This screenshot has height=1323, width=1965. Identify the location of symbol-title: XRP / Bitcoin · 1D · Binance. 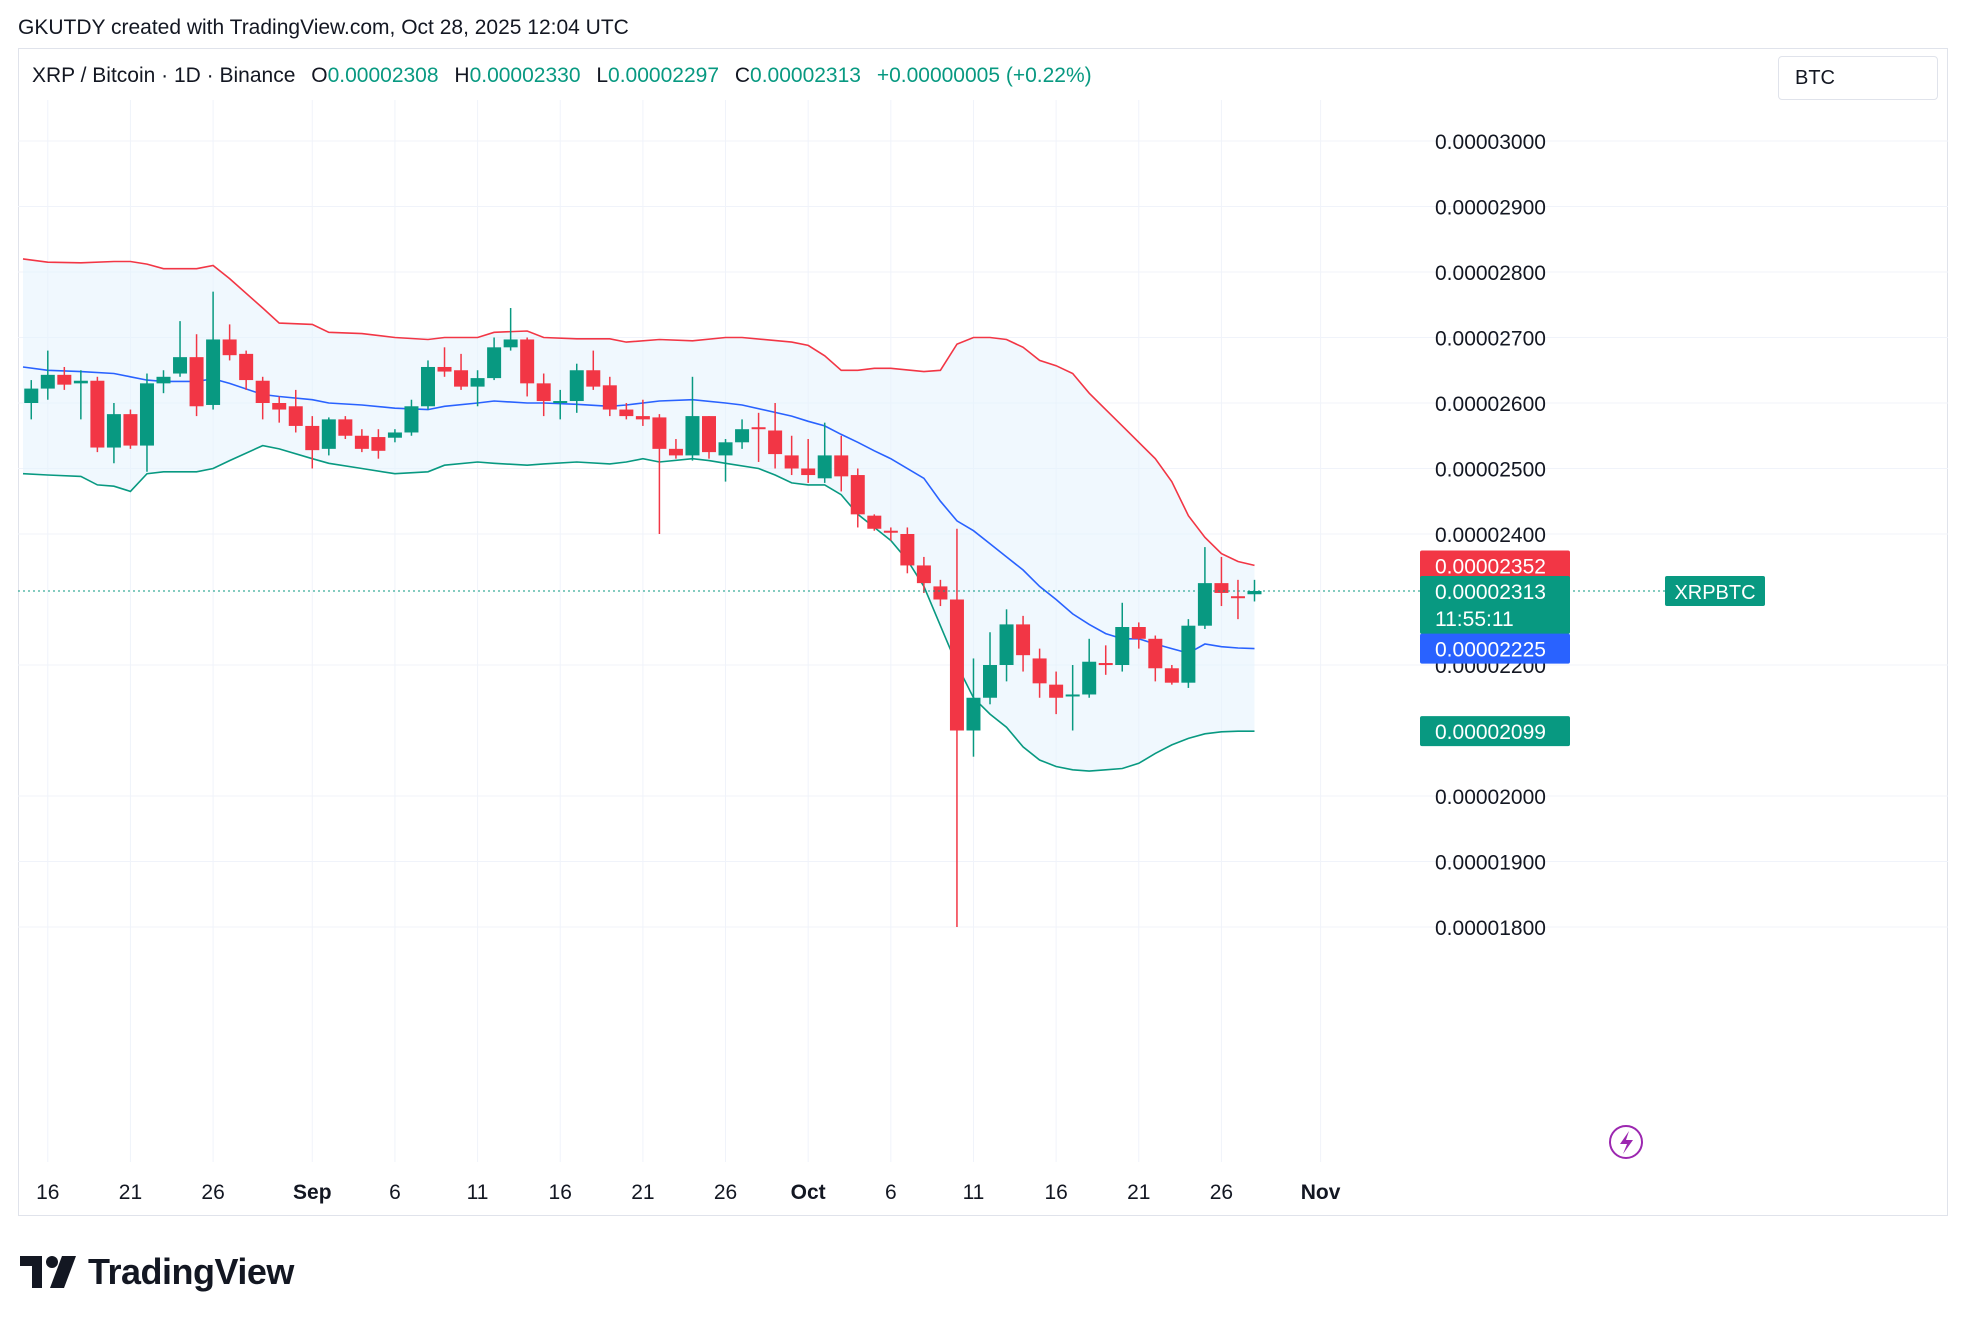
(164, 75).